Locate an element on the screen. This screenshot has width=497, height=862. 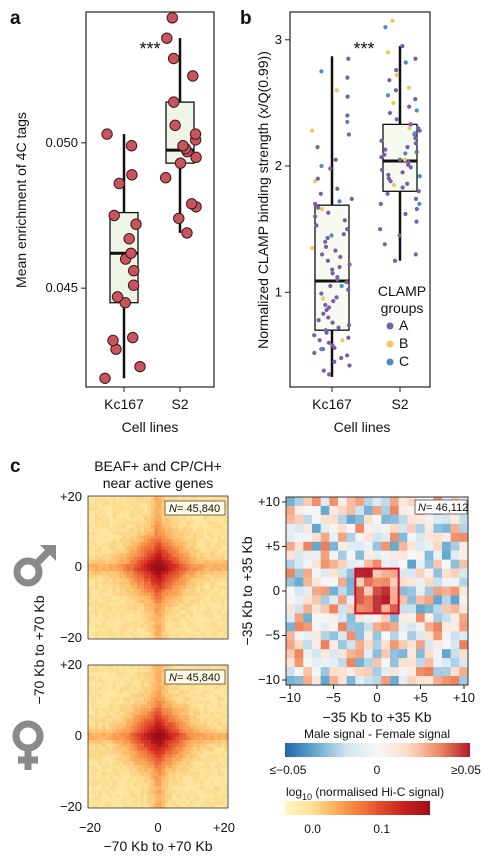
difference-n-box: N = 46,112 is located at coordinates (441, 507).